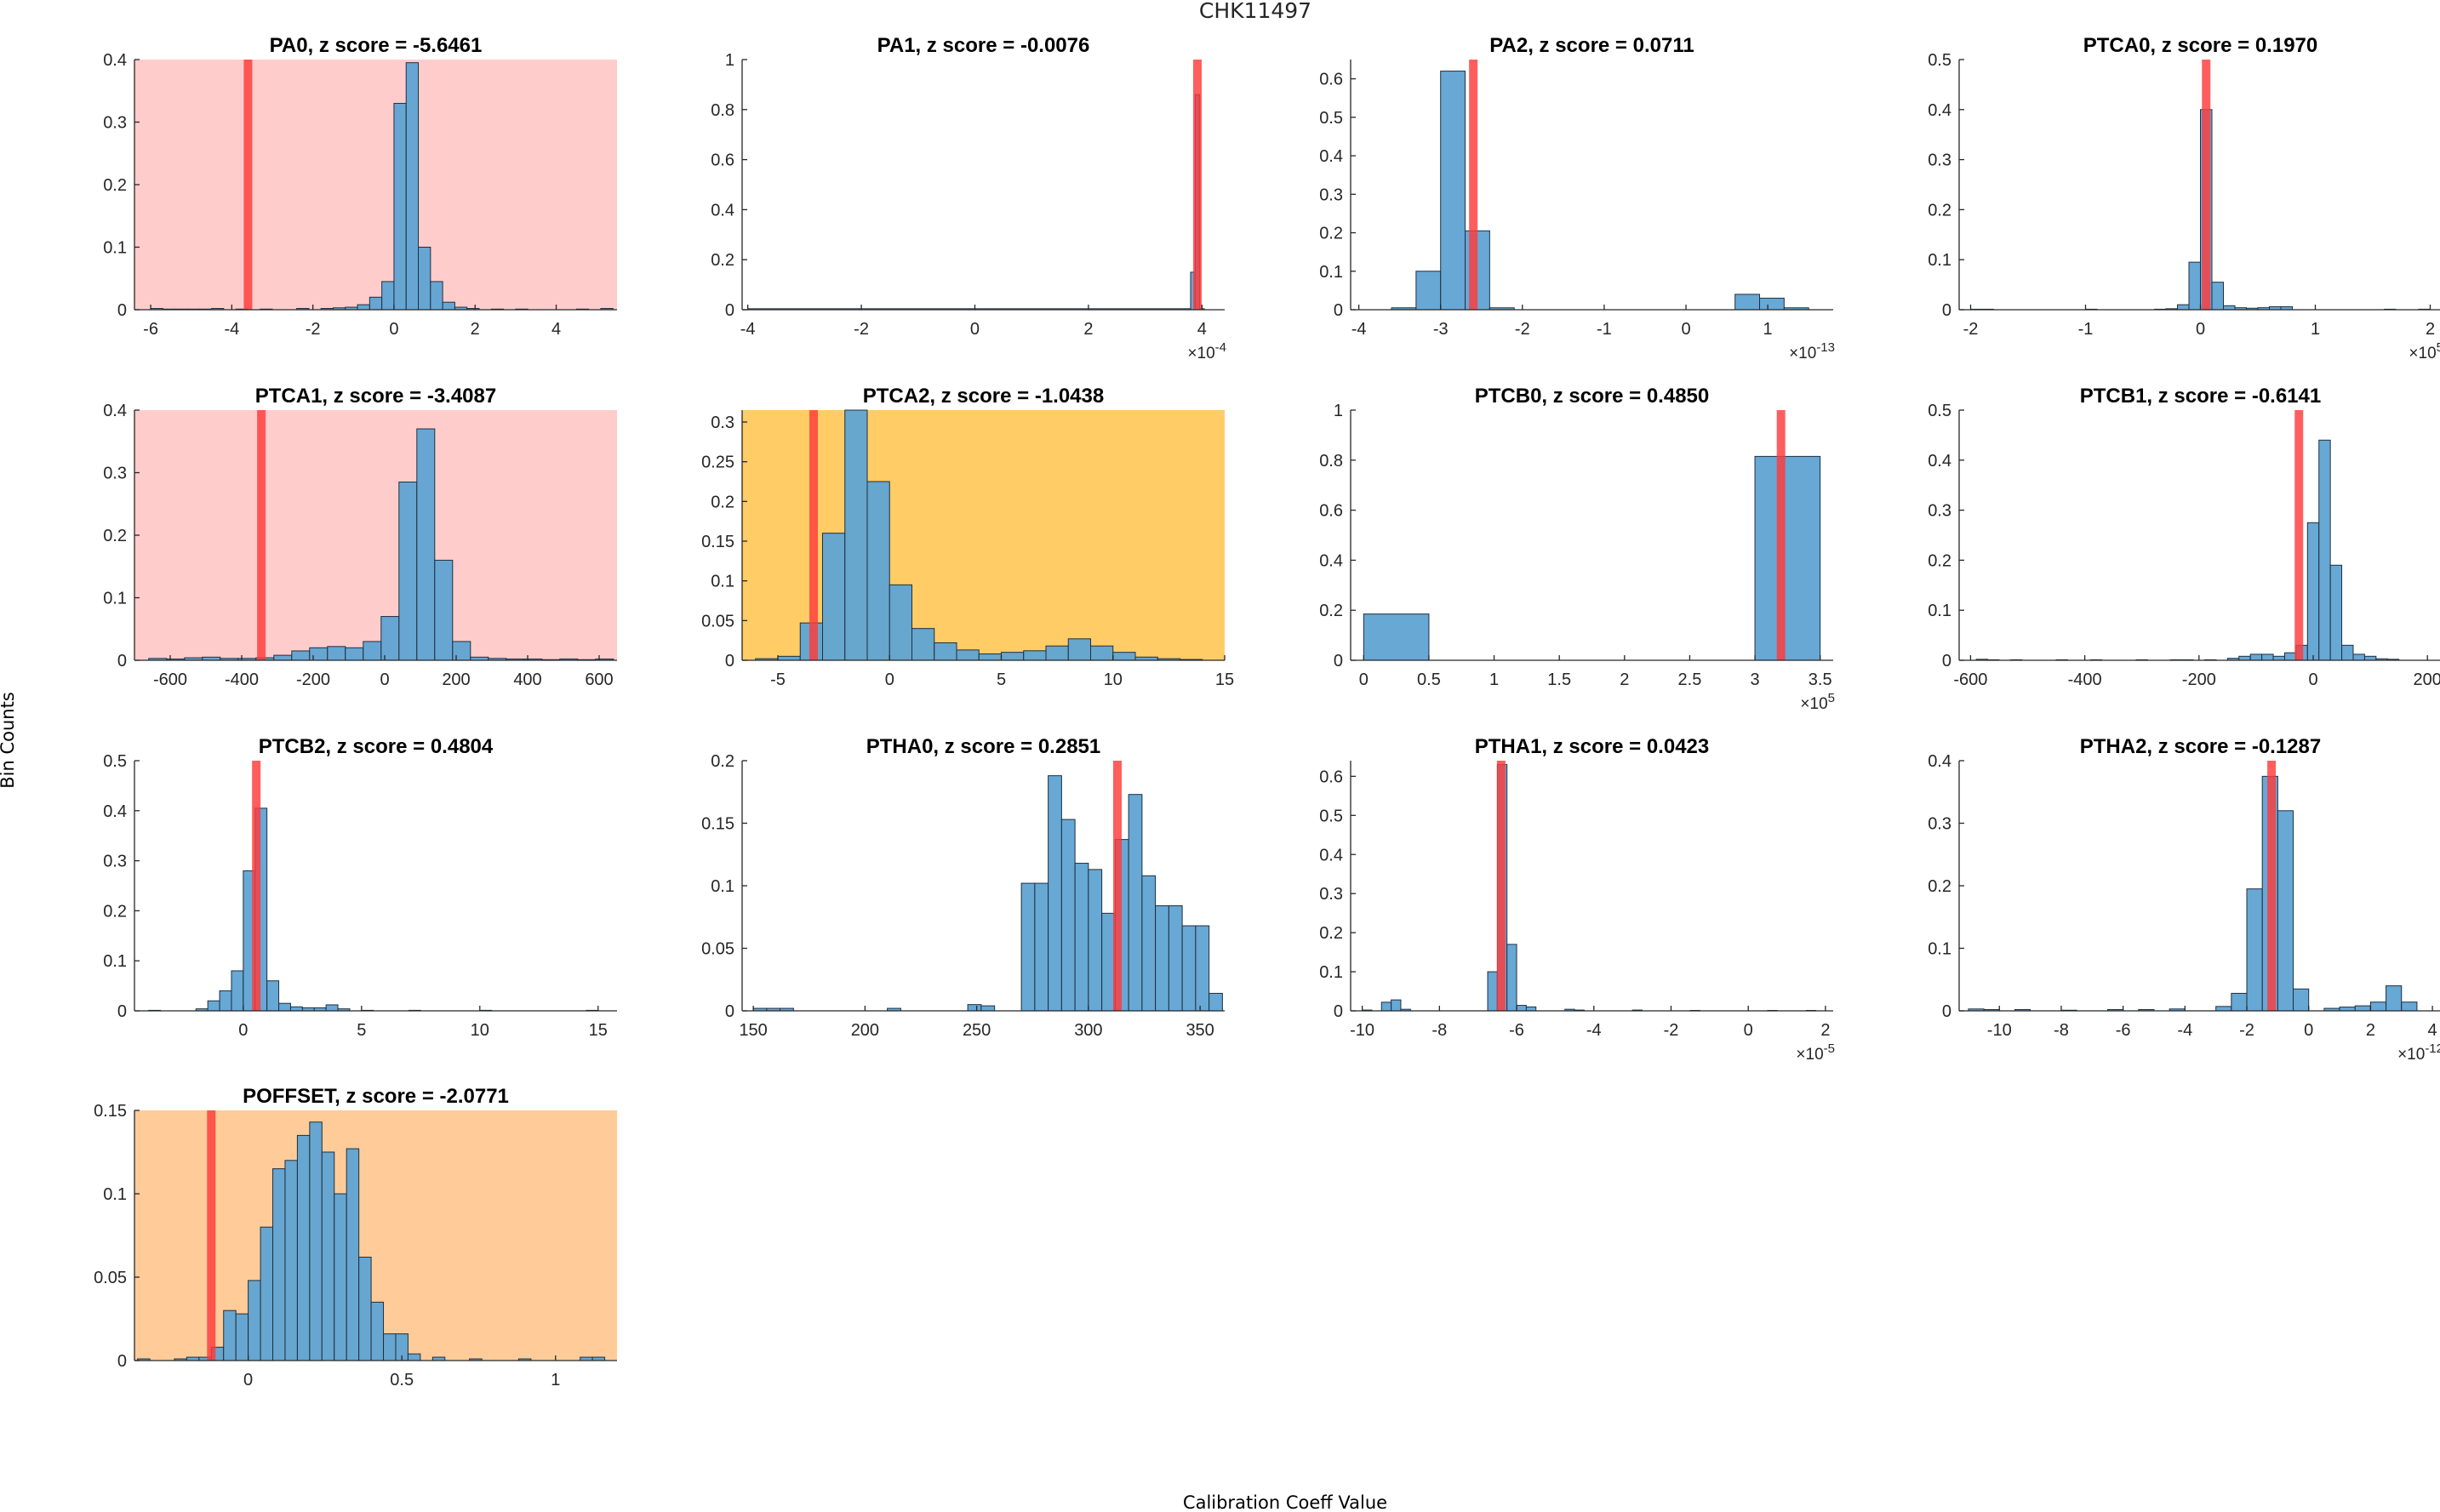  I want to click on y-axis-label: Bin Counts, so click(9, 740).